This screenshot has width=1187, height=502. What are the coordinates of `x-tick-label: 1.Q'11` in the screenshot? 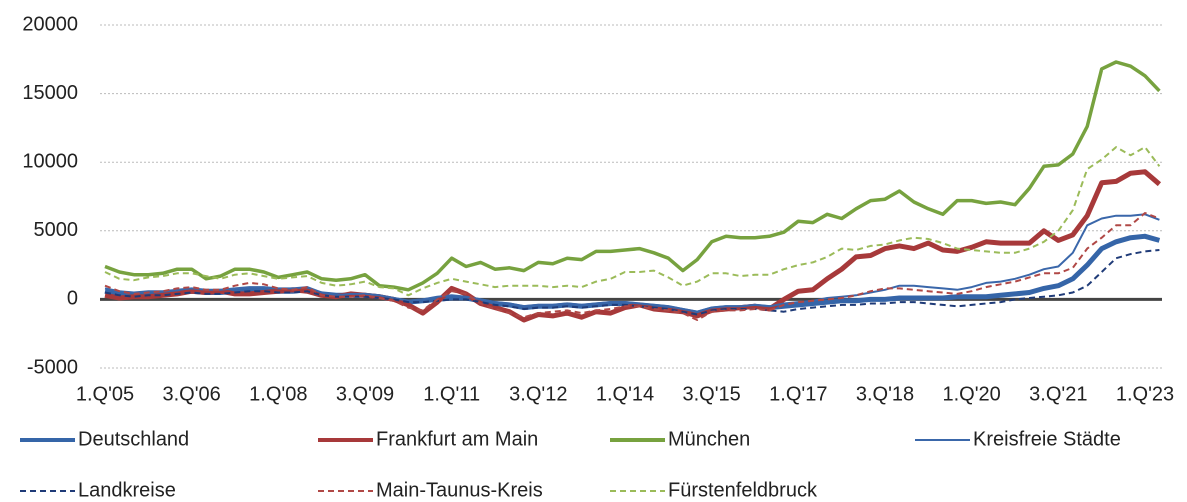 It's located at (451, 394).